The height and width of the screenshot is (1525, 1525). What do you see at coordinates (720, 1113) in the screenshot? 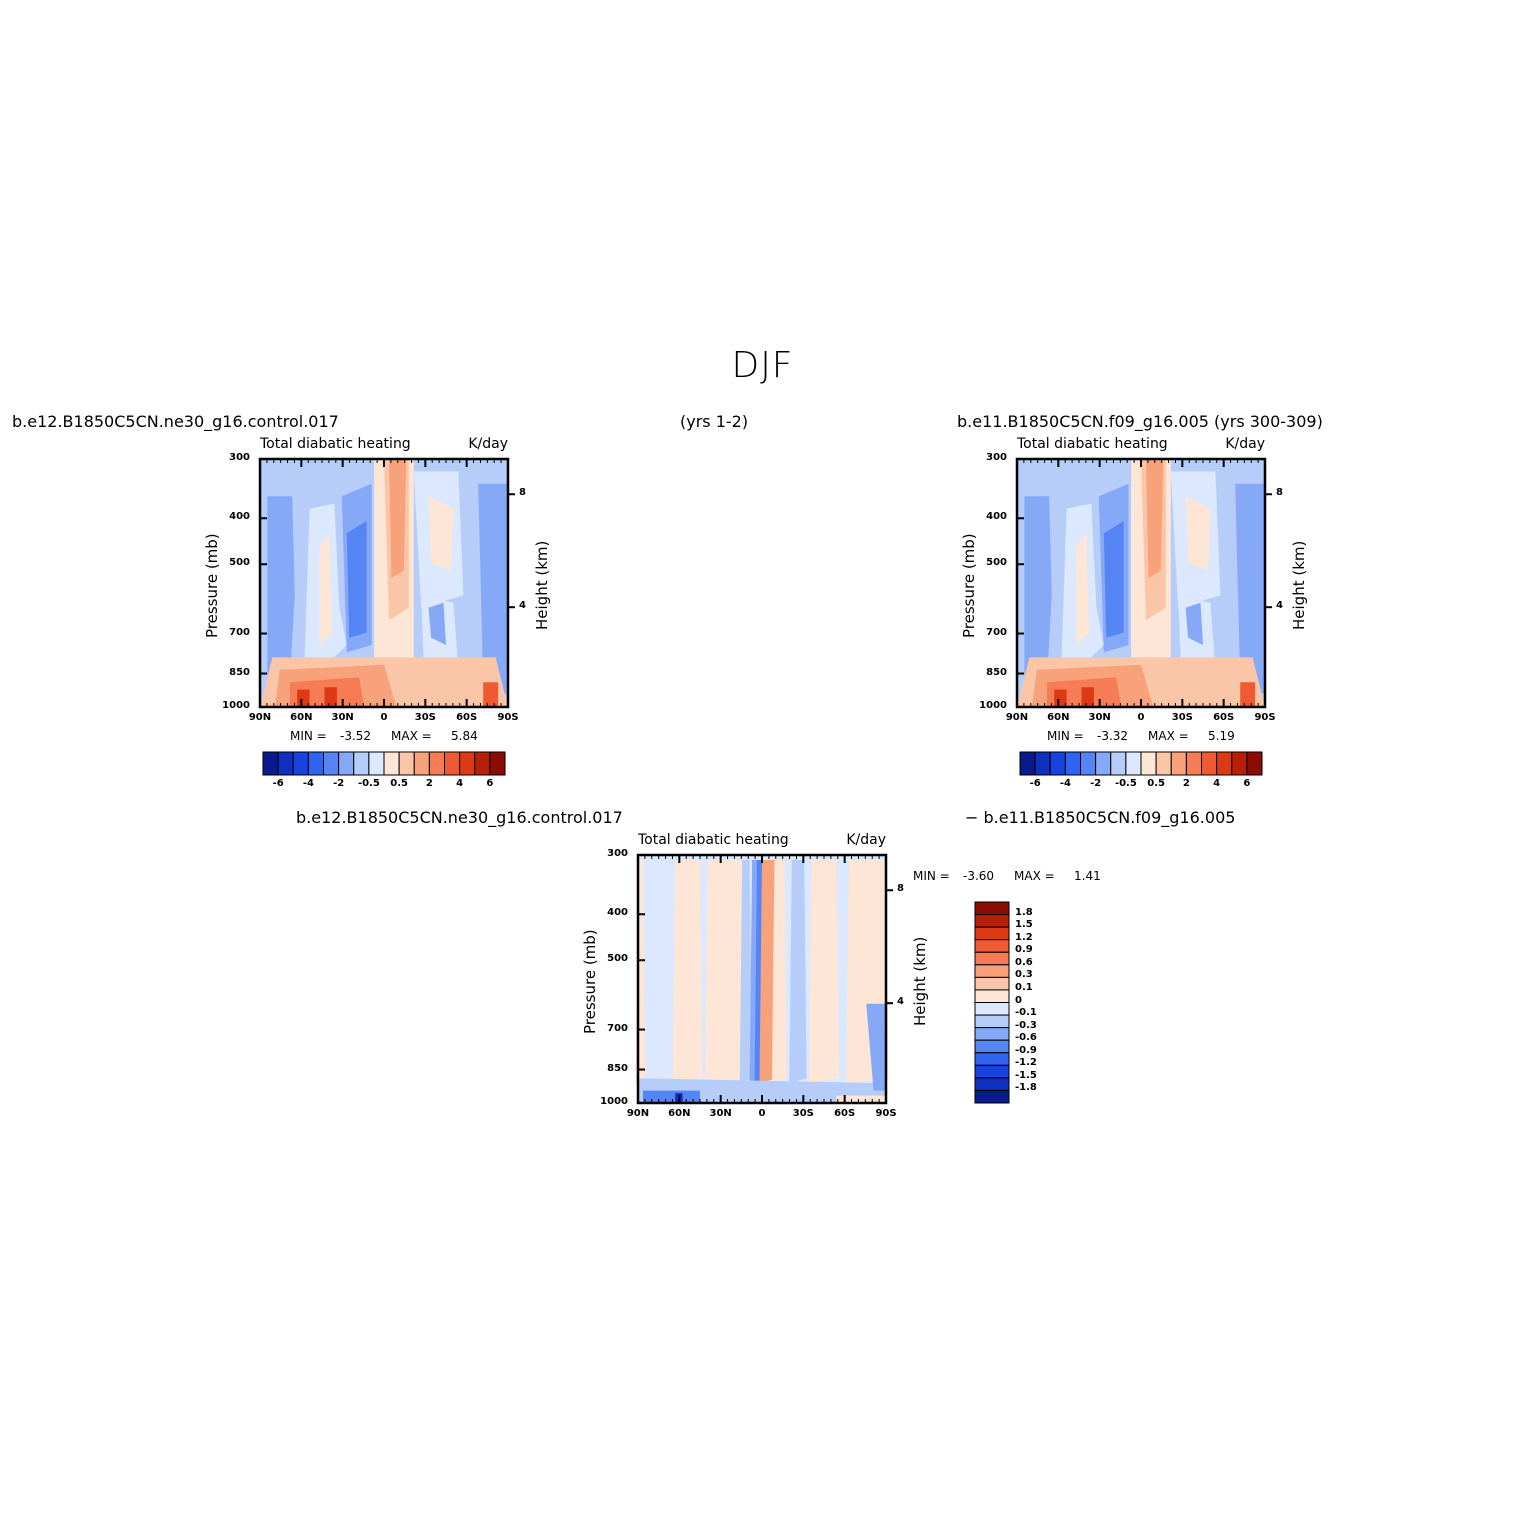
I see `x-tick-label: 30N` at bounding box center [720, 1113].